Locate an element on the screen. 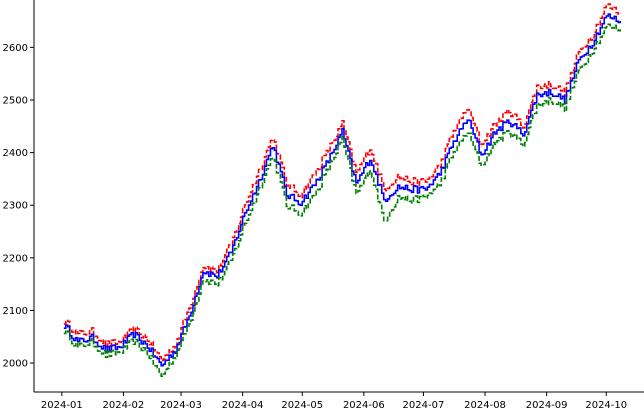 The height and width of the screenshot is (412, 644). x-tick-label: 2024-09 is located at coordinates (547, 405).